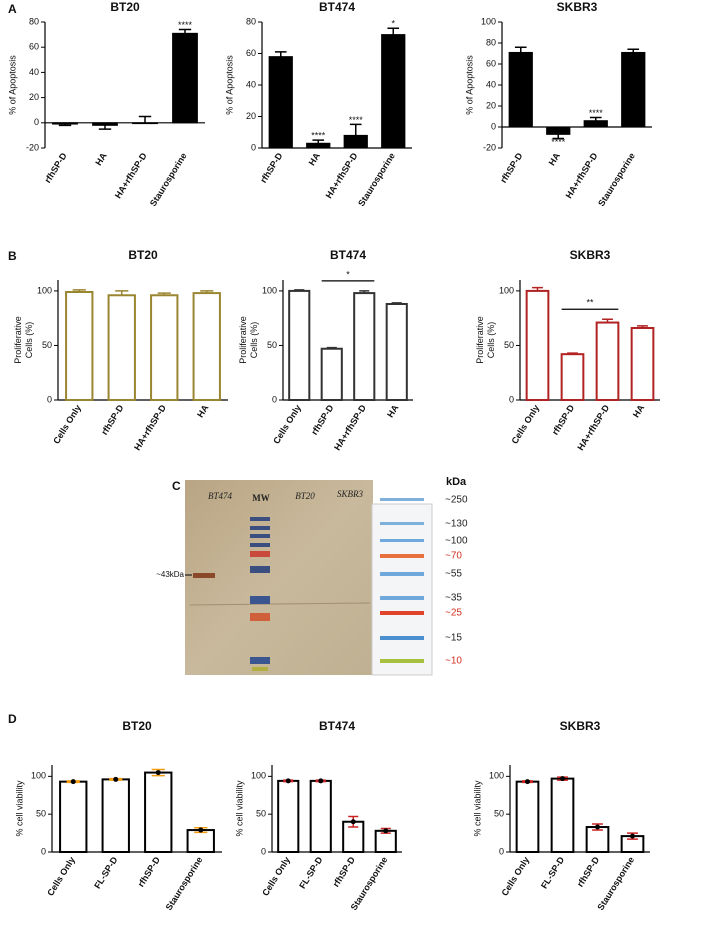 The image size is (716, 944). Describe the element at coordinates (239, 808) in the screenshot. I see `y-axis-label: % cell viability` at that location.